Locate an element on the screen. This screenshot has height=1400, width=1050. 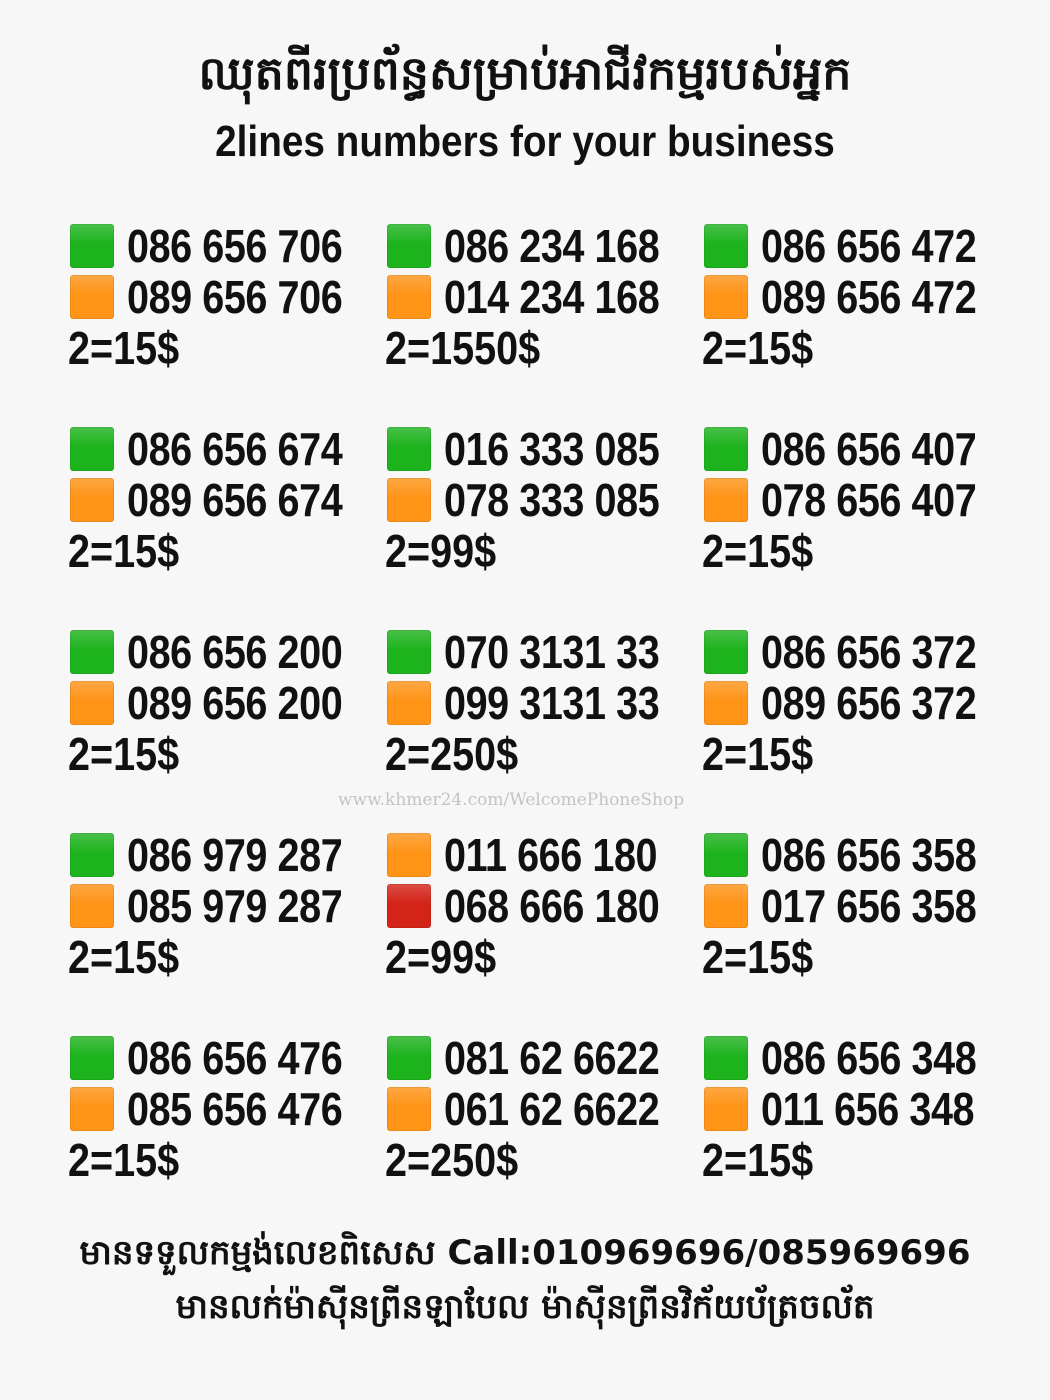
number-set-card: 016 333 085 078 333 085 2=99$ is located at coordinates (536, 501).